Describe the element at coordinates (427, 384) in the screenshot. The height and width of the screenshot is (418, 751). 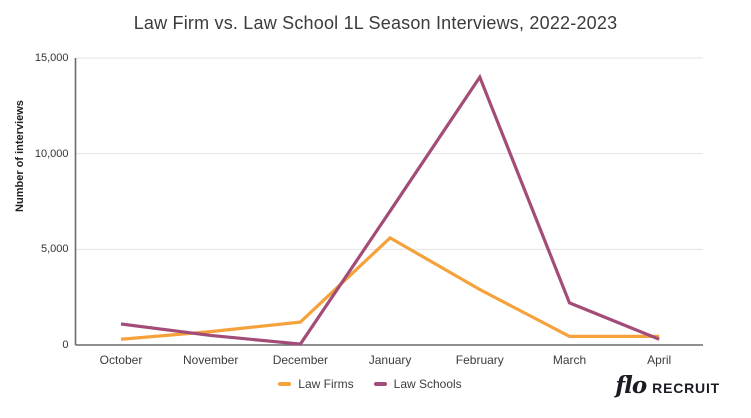
I see `legend-label: Law Schools` at that location.